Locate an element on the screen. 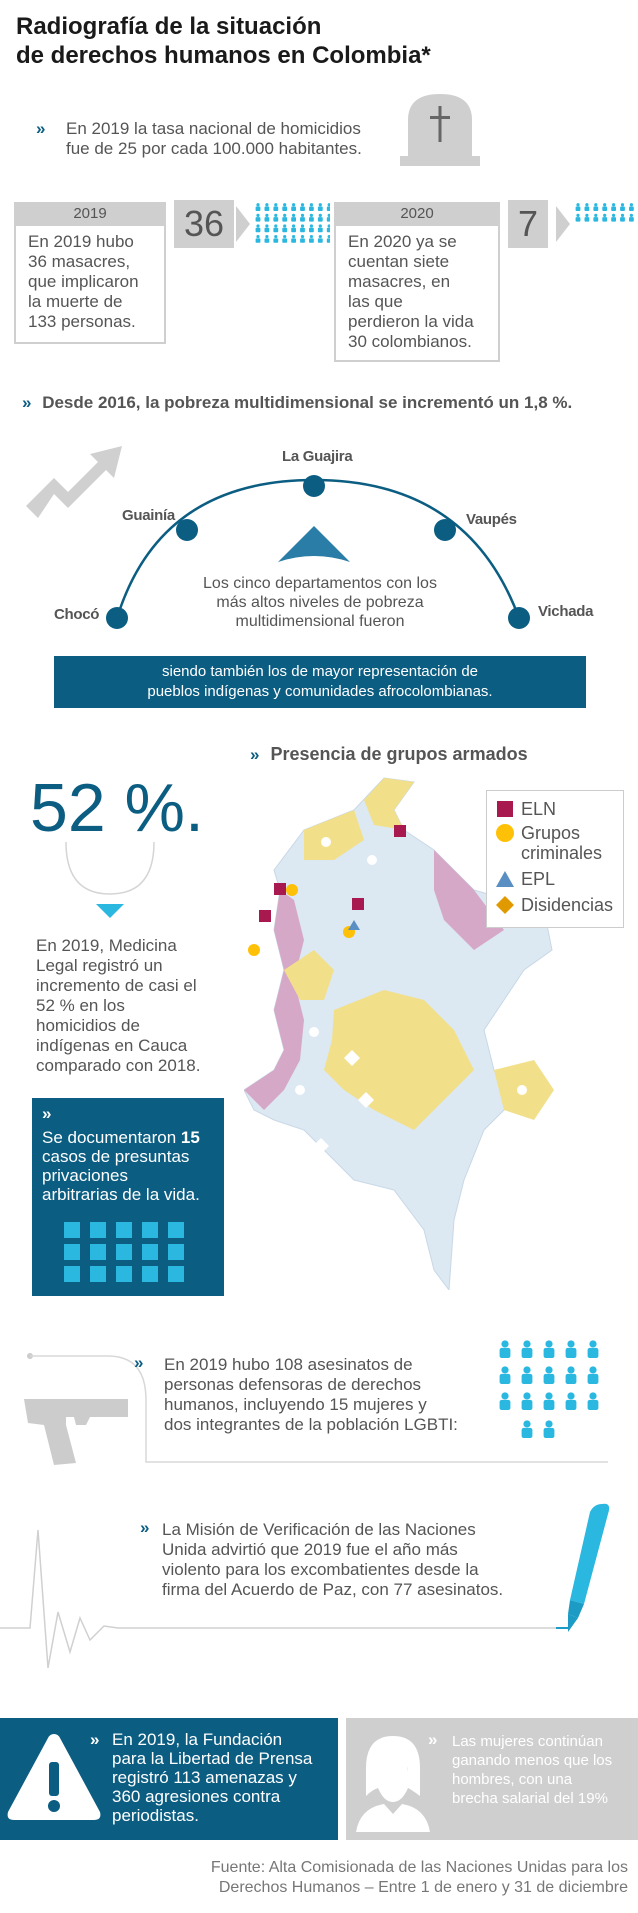 This screenshot has height=1913, width=638. dept-label-guainia: Guainía is located at coordinates (148, 515).